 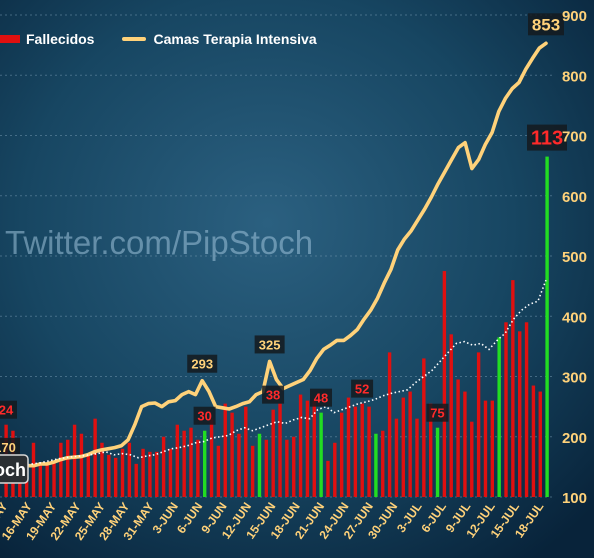 I want to click on svg-text: och, so click(x=13, y=470).